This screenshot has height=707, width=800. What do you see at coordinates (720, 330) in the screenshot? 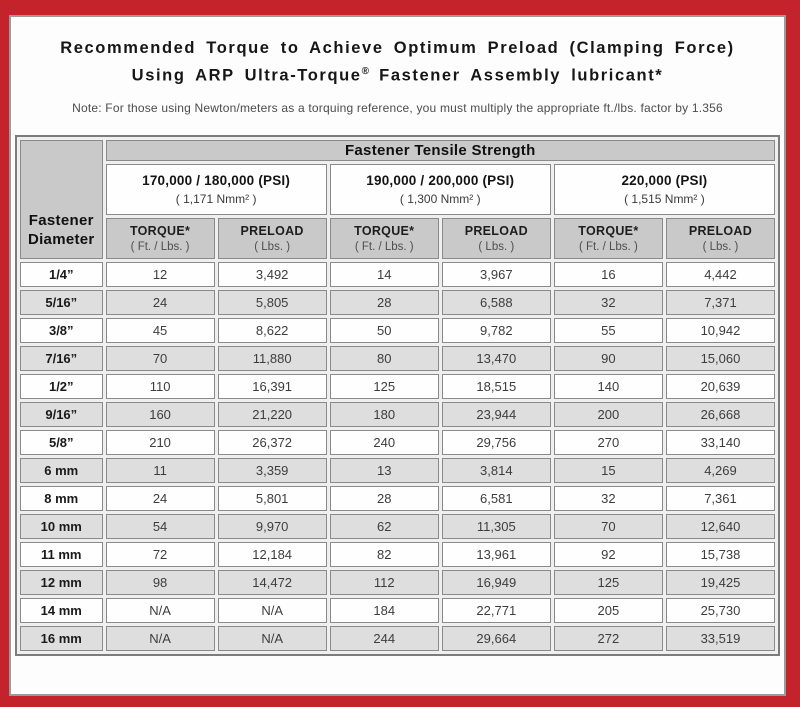
I see `preload-value-cell: 10,942` at bounding box center [720, 330].